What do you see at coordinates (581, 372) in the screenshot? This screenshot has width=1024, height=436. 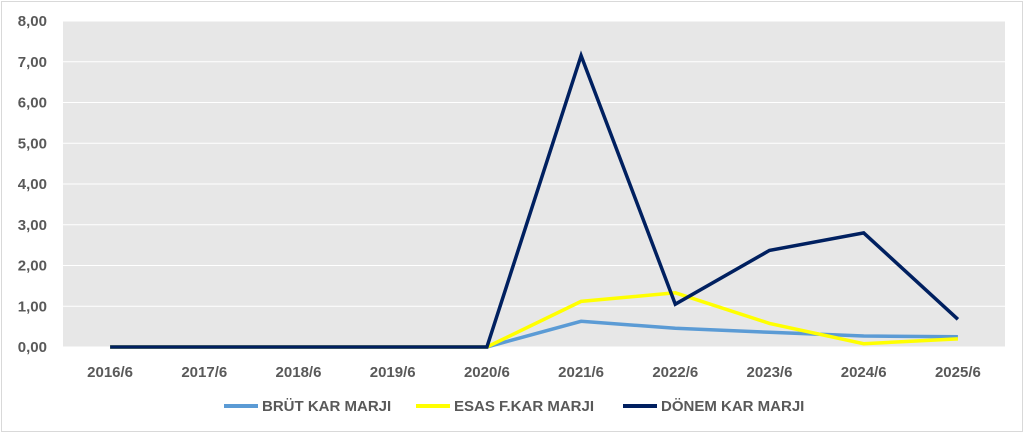 I see `x-tick-label: 2021/6` at bounding box center [581, 372].